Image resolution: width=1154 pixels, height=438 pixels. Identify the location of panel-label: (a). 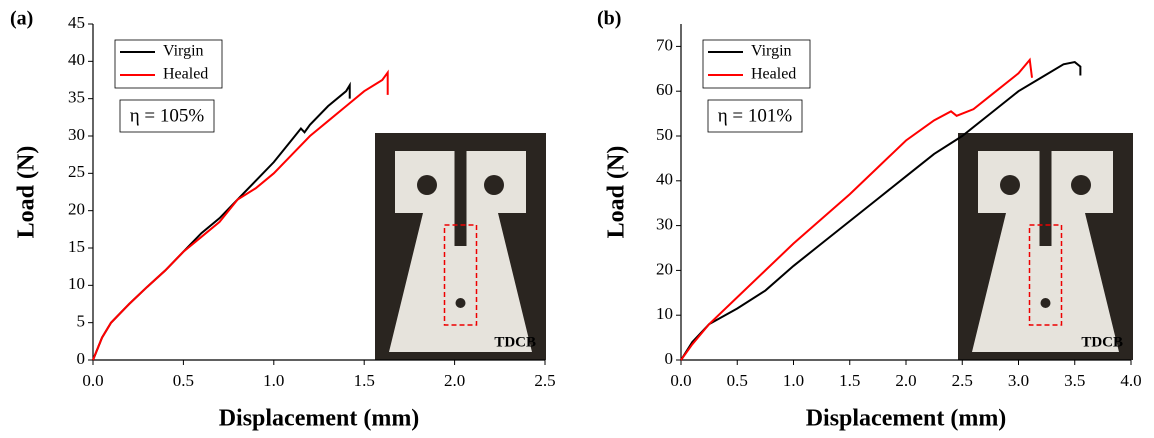
(21, 19).